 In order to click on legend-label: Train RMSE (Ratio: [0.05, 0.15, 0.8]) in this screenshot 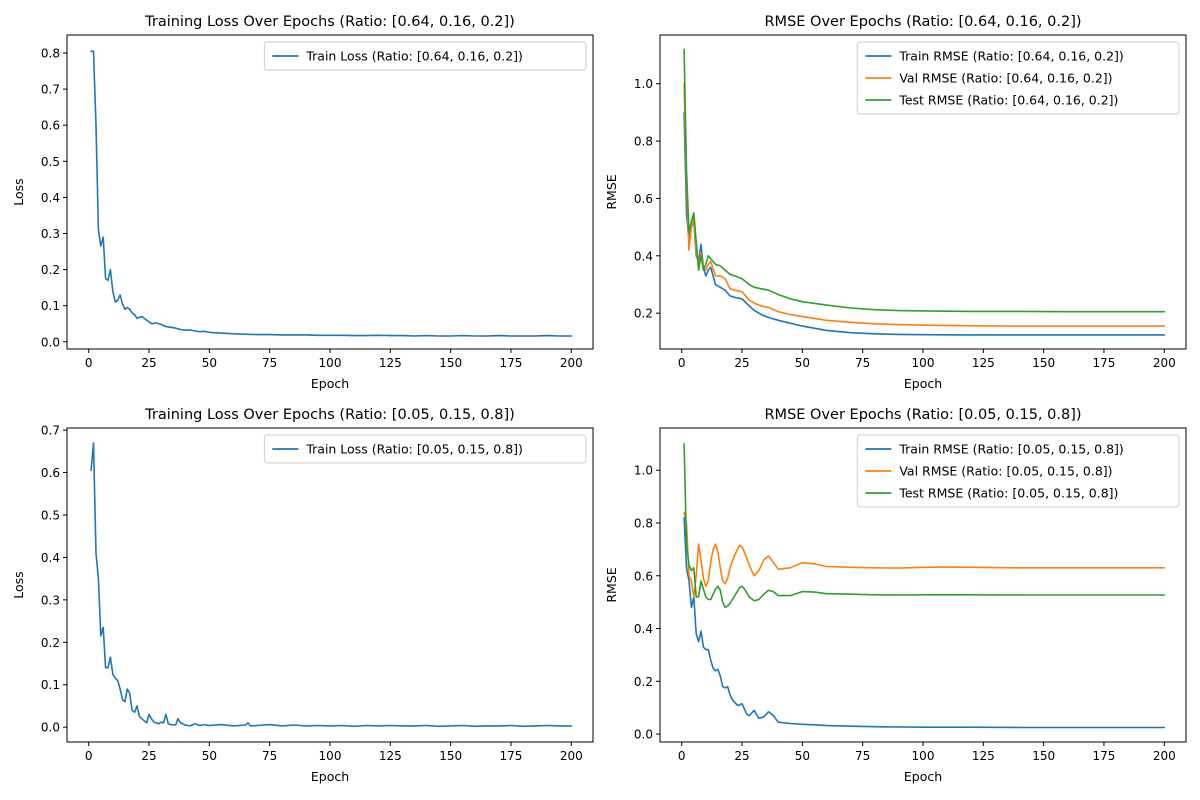, I will do `click(1010, 449)`.